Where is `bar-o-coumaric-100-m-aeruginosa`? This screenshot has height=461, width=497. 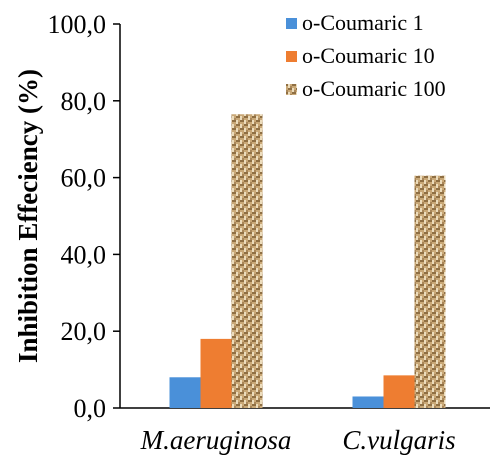 bar-o-coumaric-100-m-aeruginosa is located at coordinates (247, 261).